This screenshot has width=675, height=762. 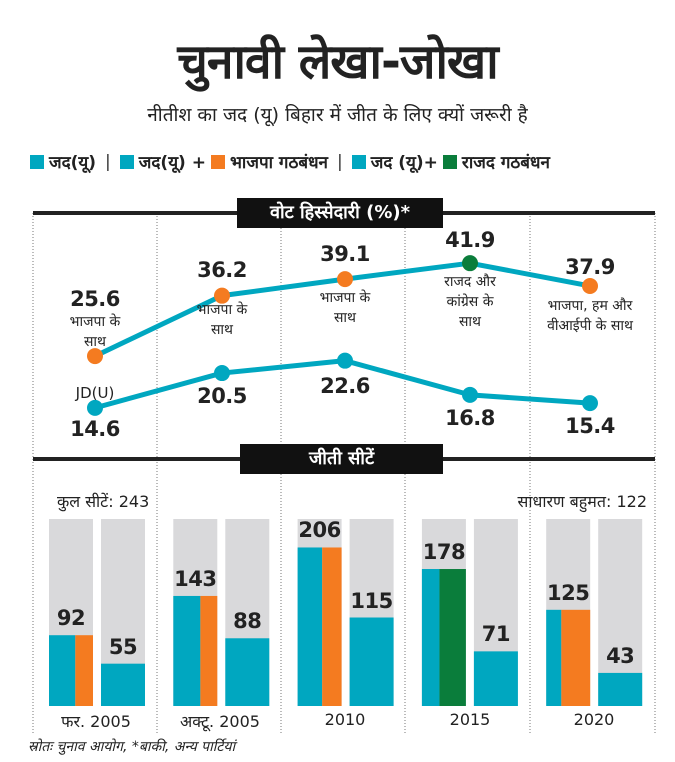 What do you see at coordinates (278, 163) in the screenshot?
I see `legend-label-bjp-alliance: भाजपा गठबंधन` at bounding box center [278, 163].